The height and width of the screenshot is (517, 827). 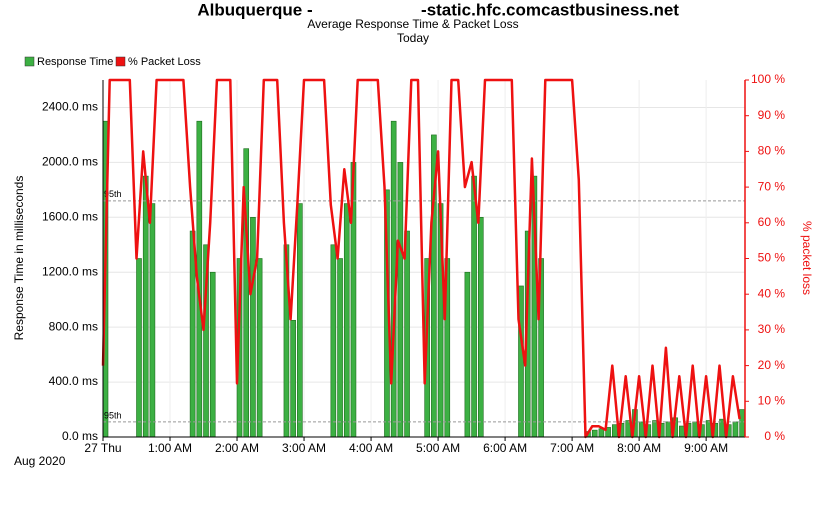 What do you see at coordinates (80, 436) in the screenshot?
I see `y-tick-label: 0.0 ms` at bounding box center [80, 436].